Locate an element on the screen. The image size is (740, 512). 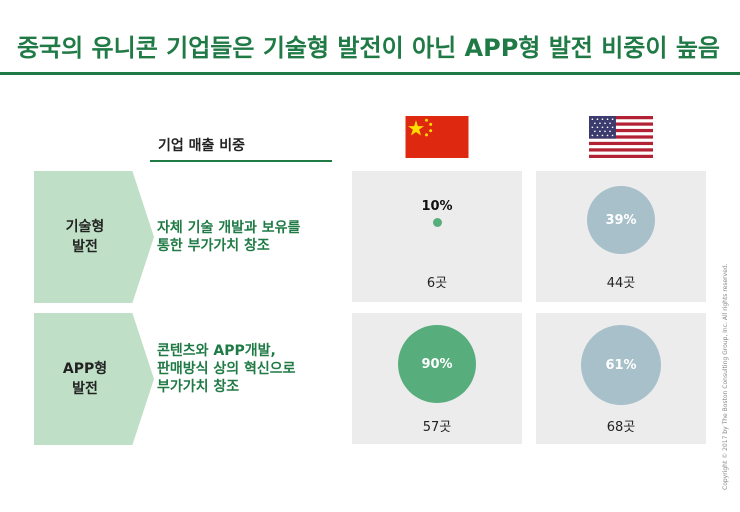
row-label-tech-line1: 기술형 is located at coordinates (85, 227).